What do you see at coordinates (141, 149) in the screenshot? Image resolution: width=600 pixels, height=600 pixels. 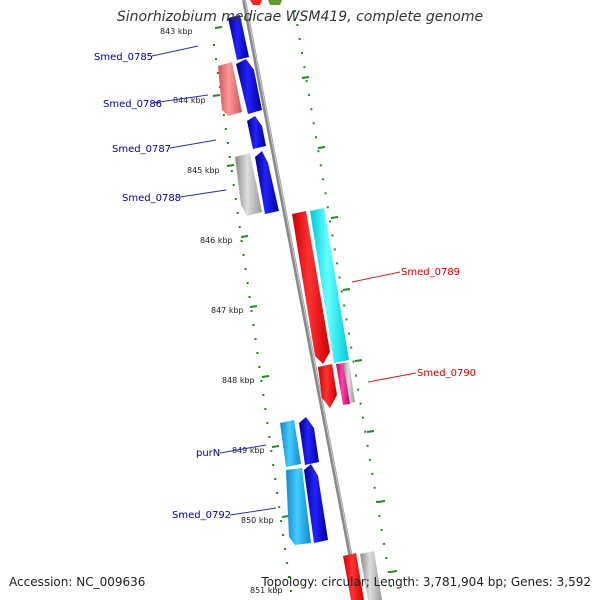 I see `gene-label: Smed_0787` at bounding box center [141, 149].